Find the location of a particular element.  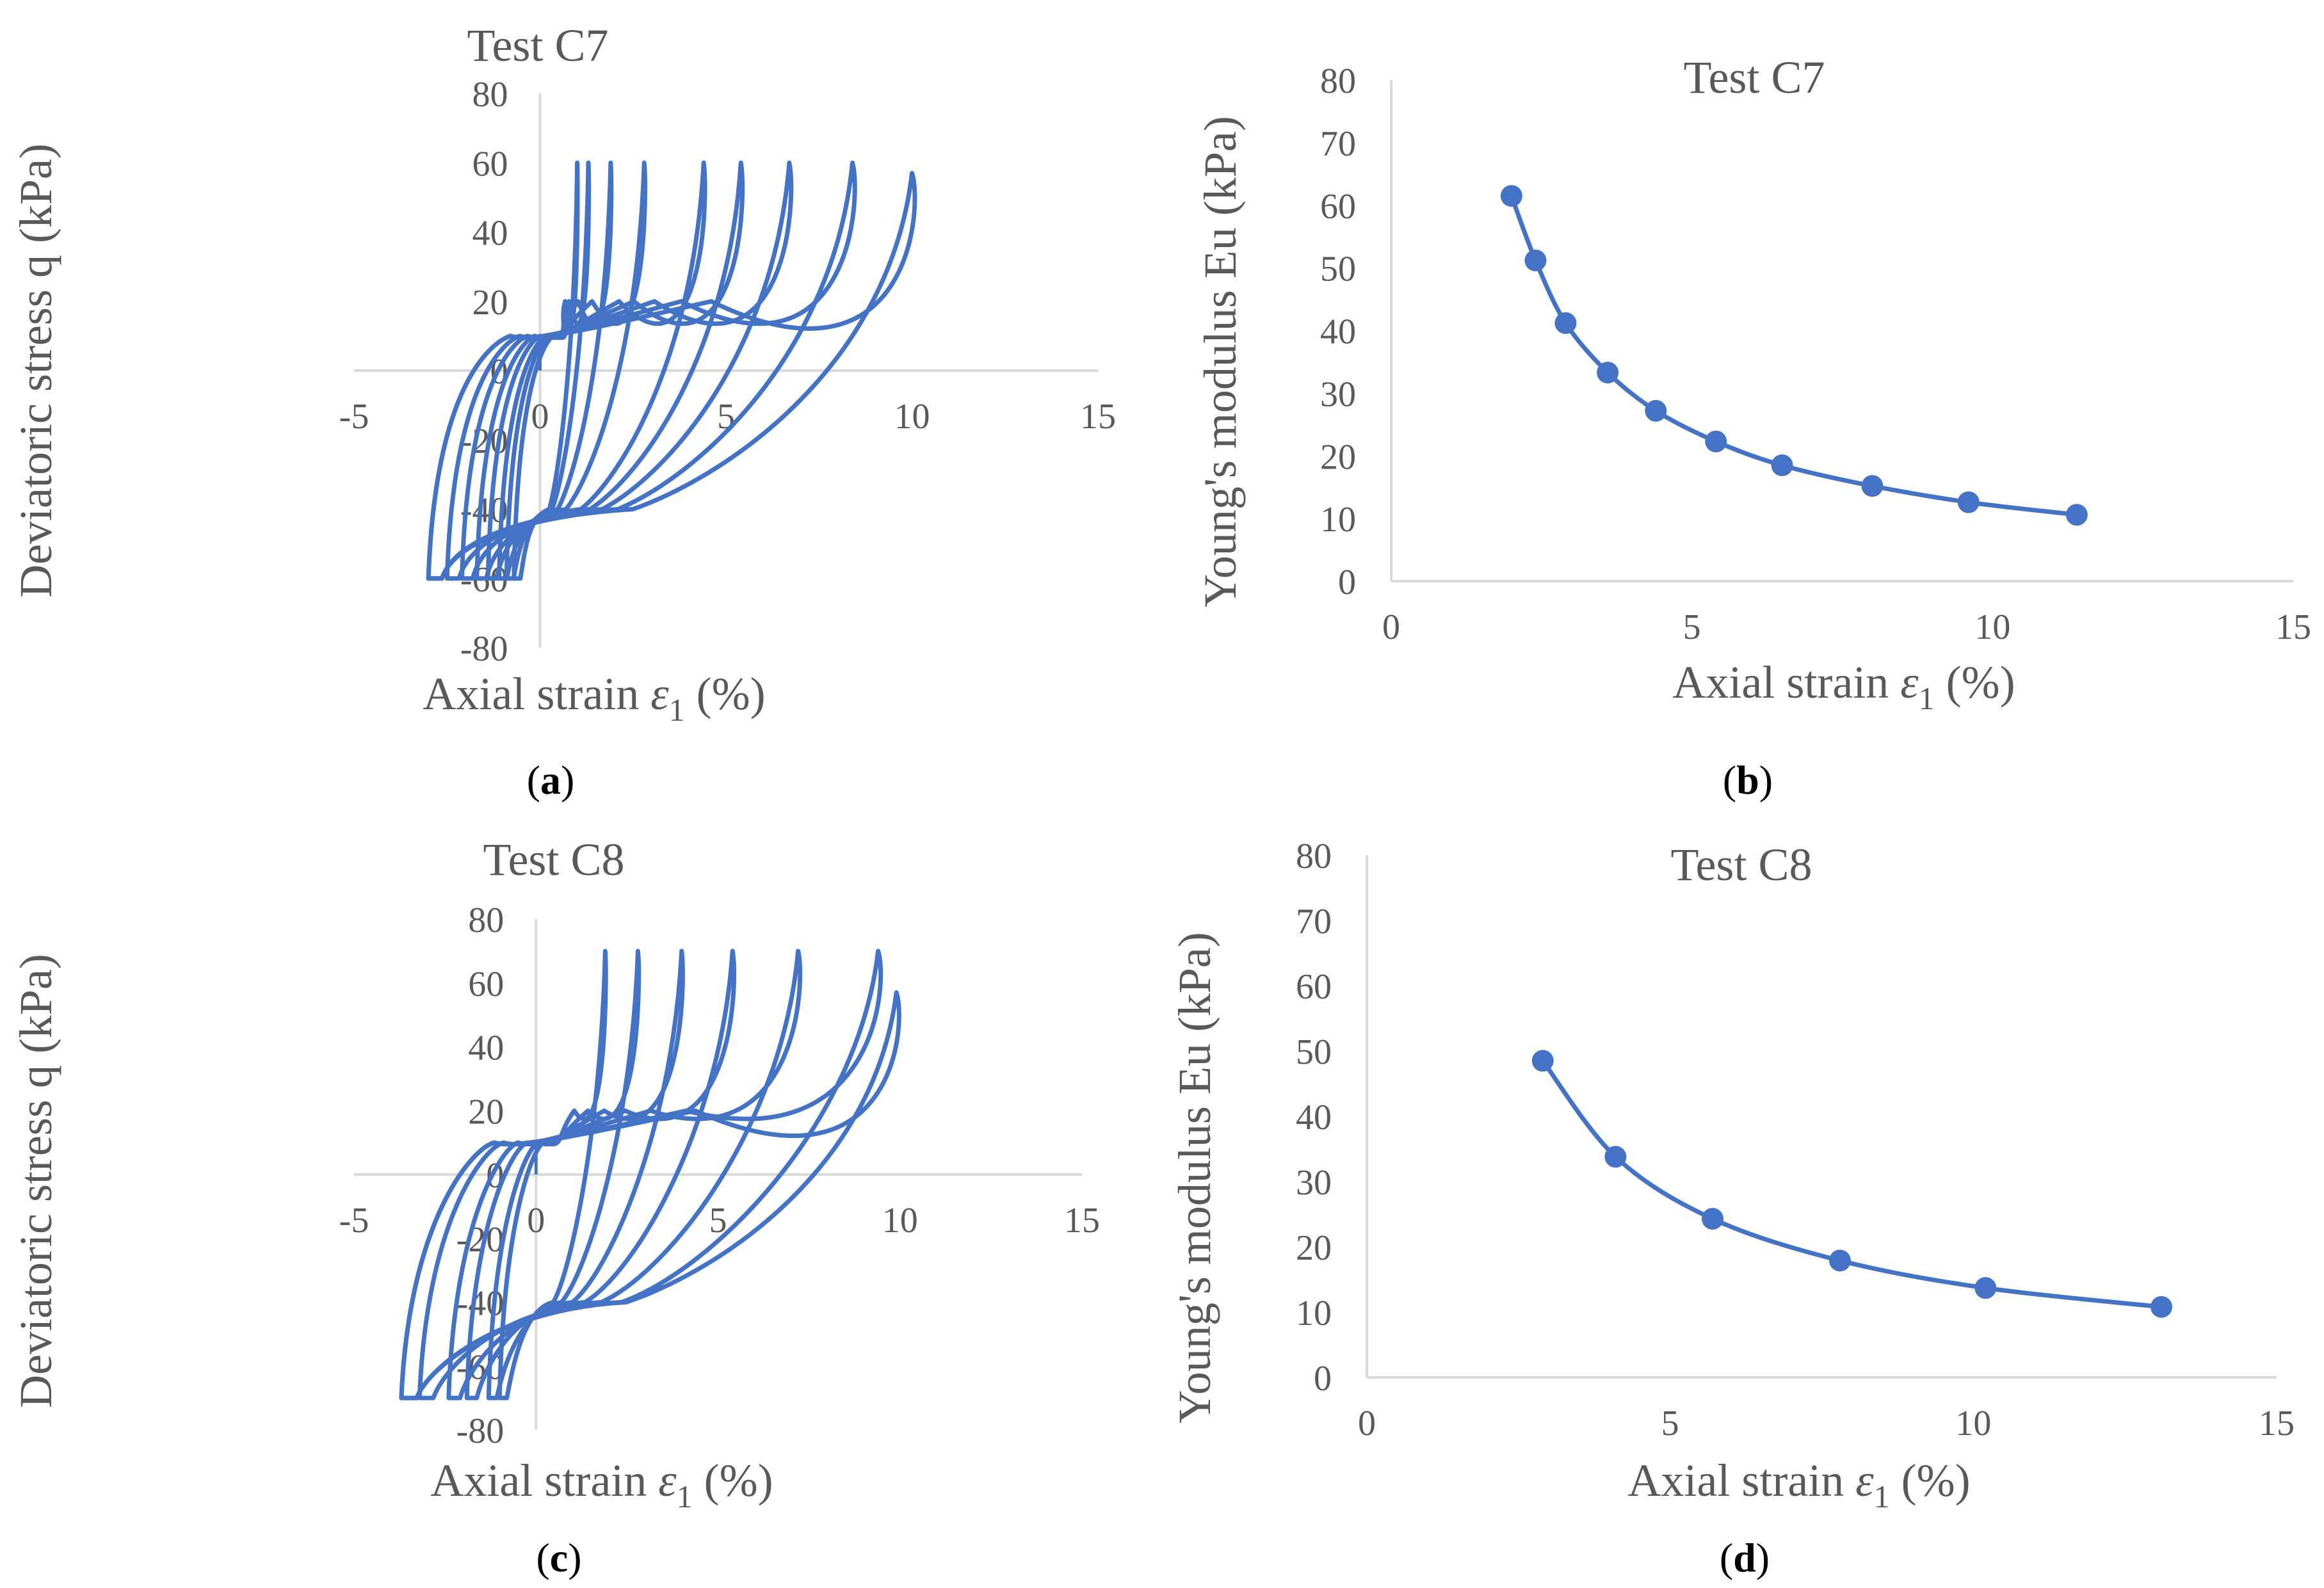

panel-label-letter: d is located at coordinates (1744, 1557).